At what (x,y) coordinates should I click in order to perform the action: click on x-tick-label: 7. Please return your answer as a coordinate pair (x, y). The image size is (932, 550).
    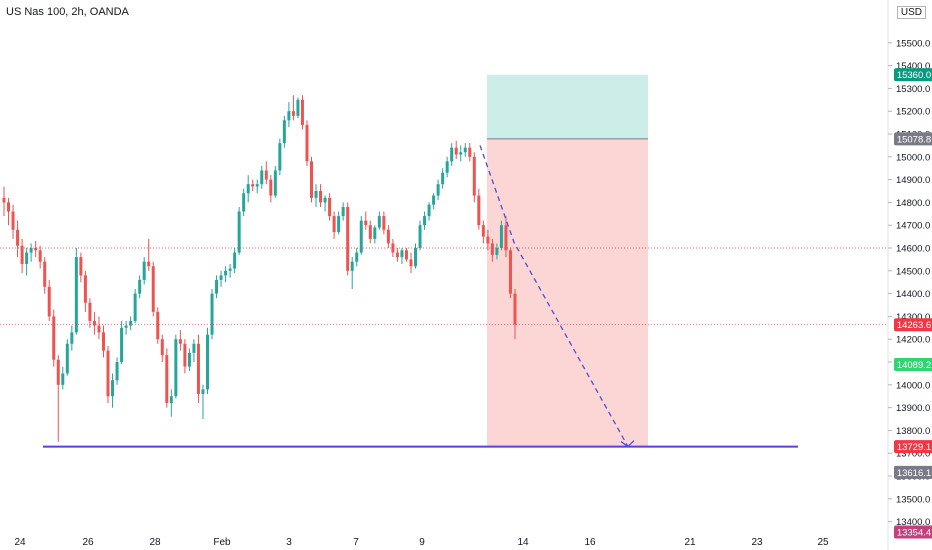
    Looking at the image, I should click on (356, 542).